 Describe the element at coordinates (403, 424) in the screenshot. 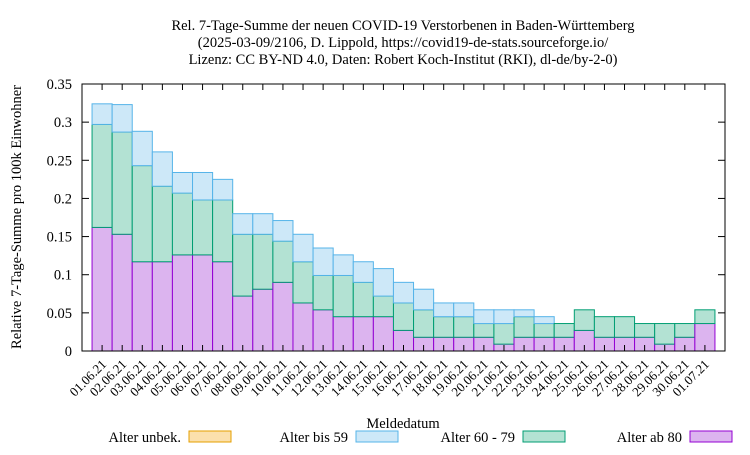

I see `x-axis-title: Meldedatum` at that location.